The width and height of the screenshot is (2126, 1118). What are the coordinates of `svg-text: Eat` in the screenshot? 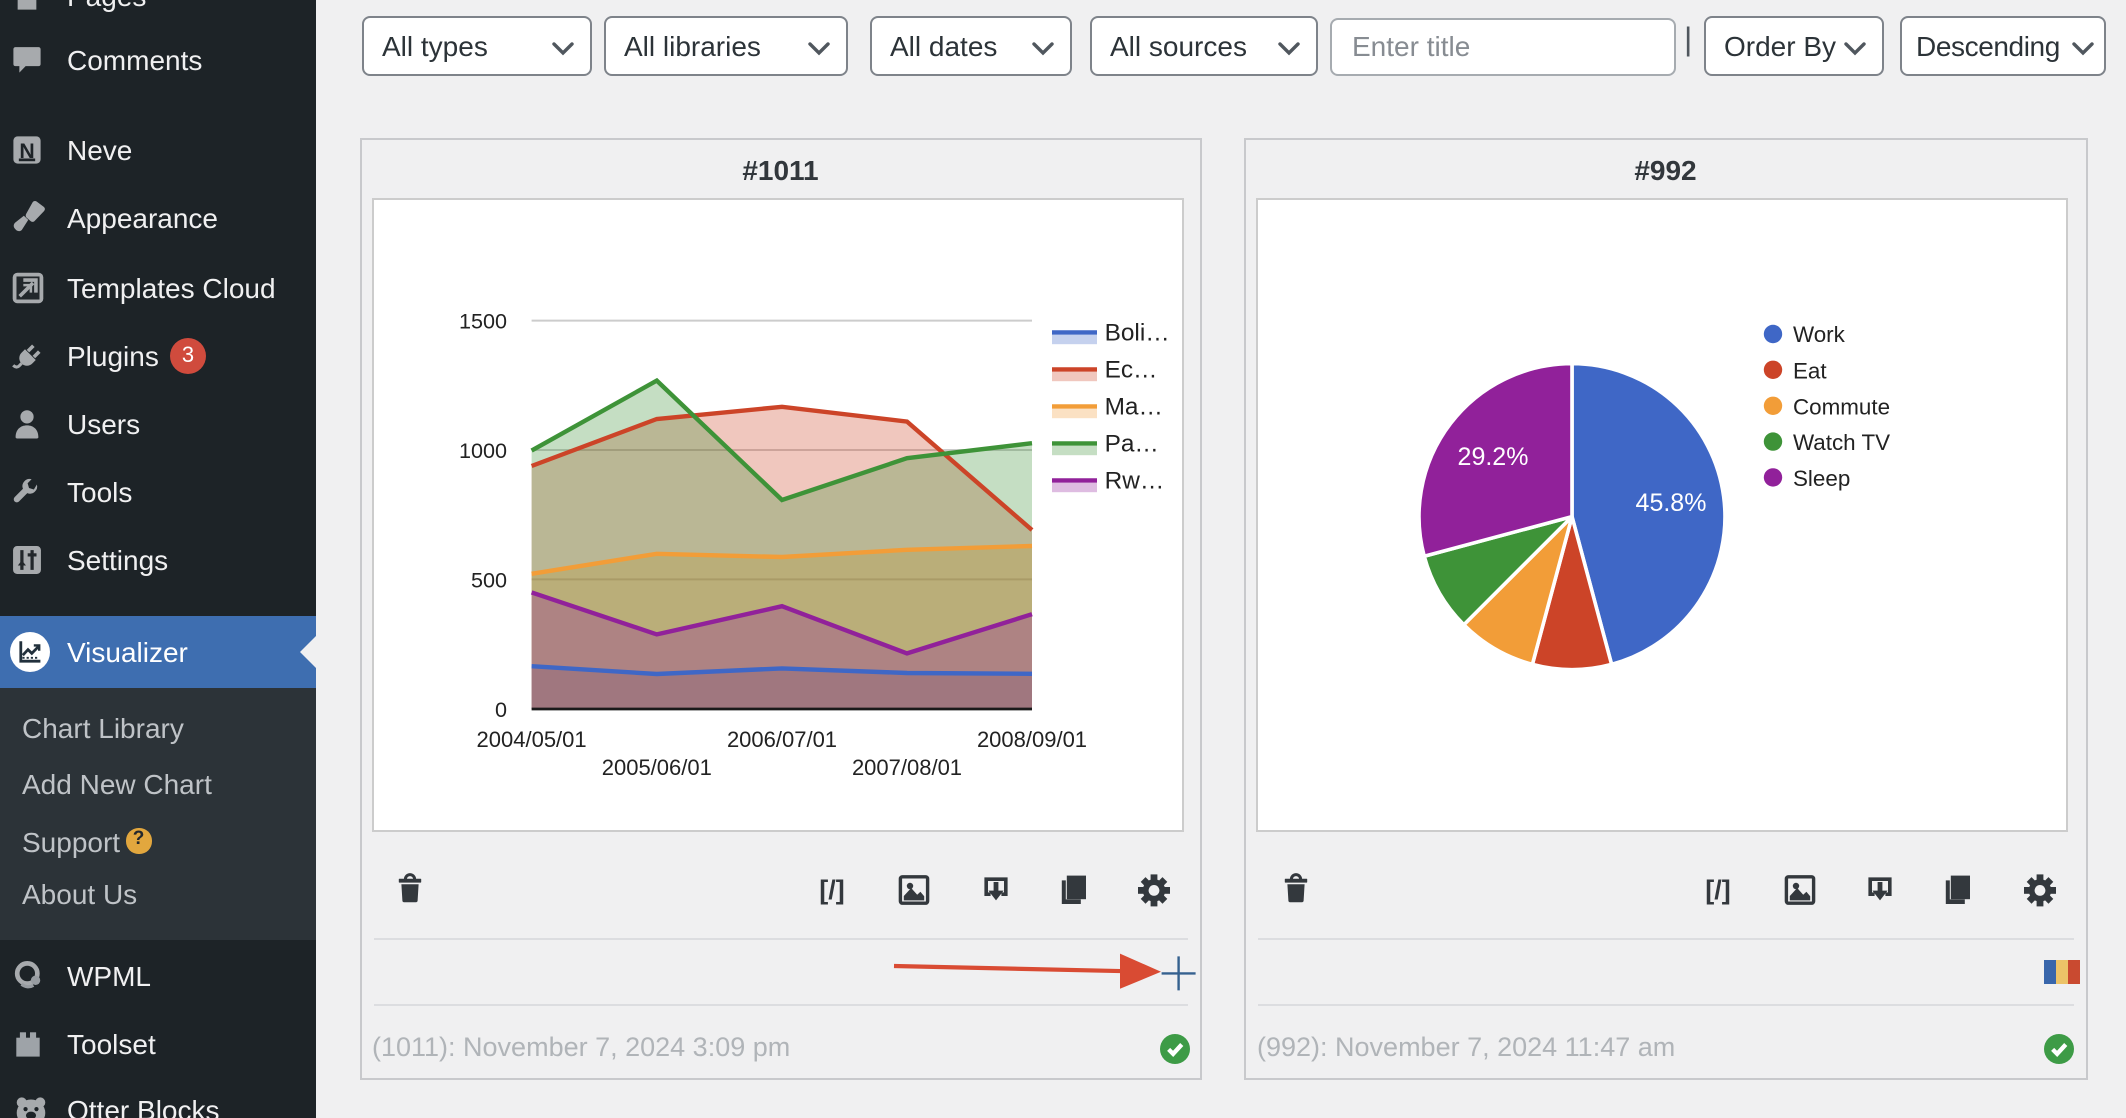 It's located at (1810, 369).